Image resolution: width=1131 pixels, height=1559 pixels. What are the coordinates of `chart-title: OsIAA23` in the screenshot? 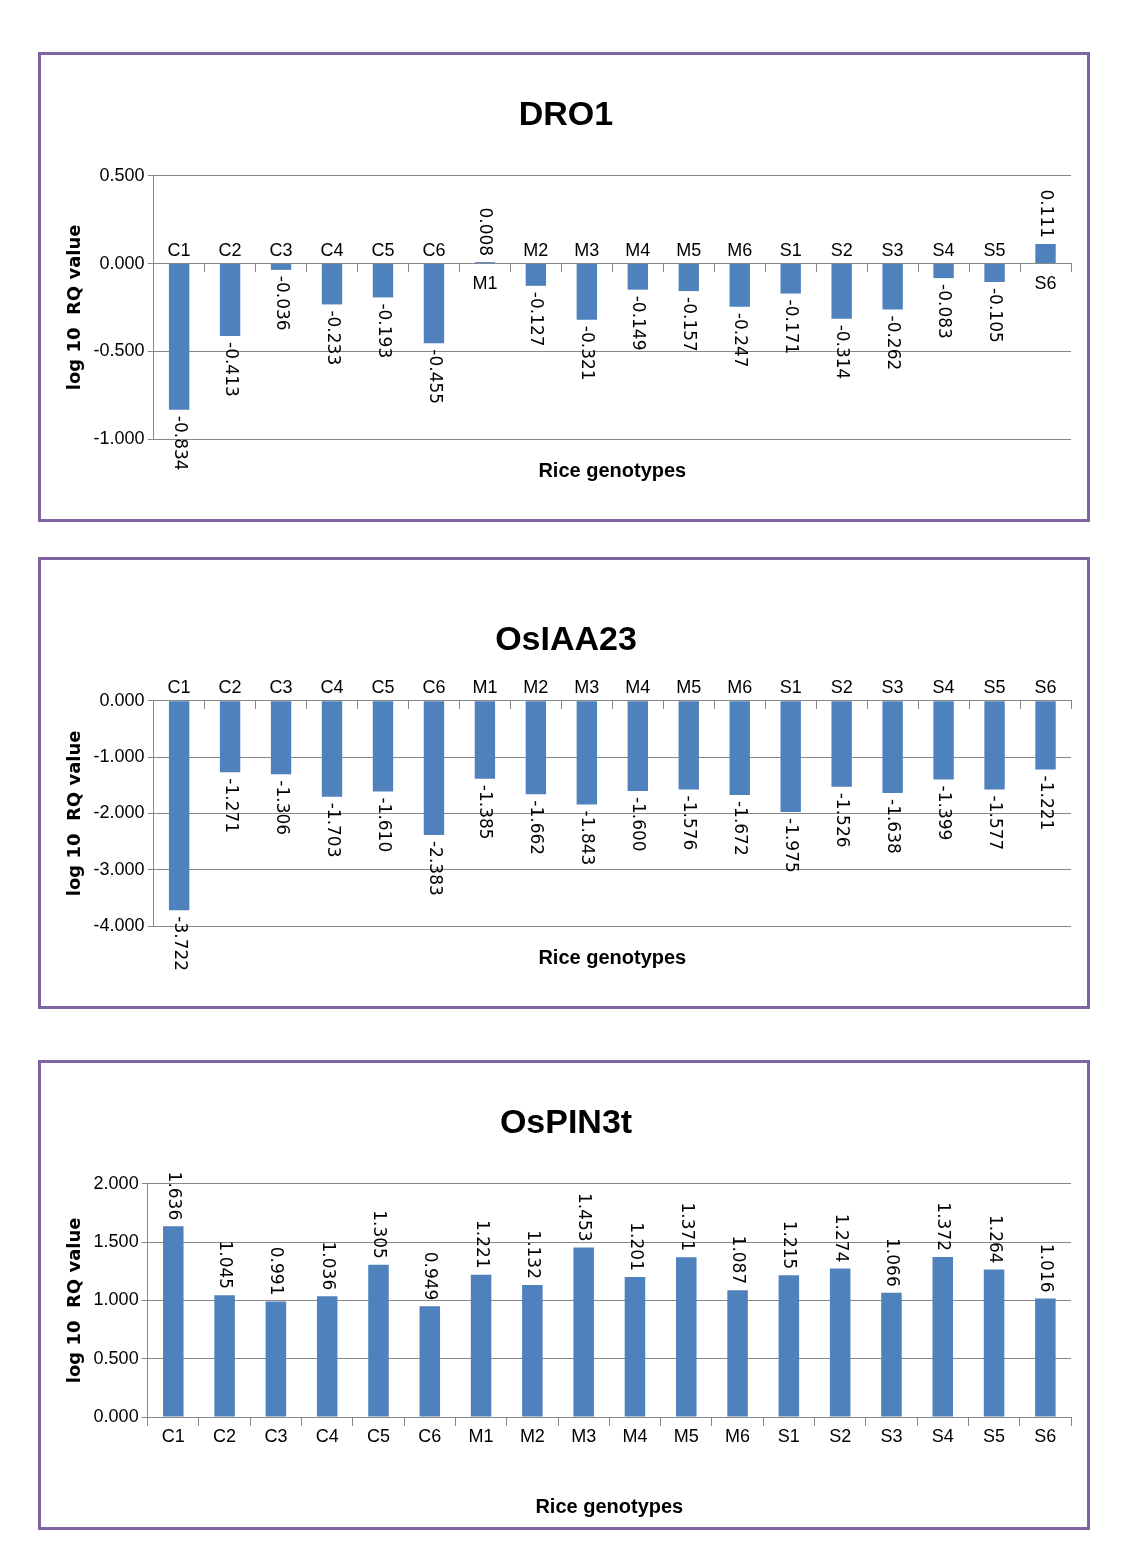 It's located at (566, 637).